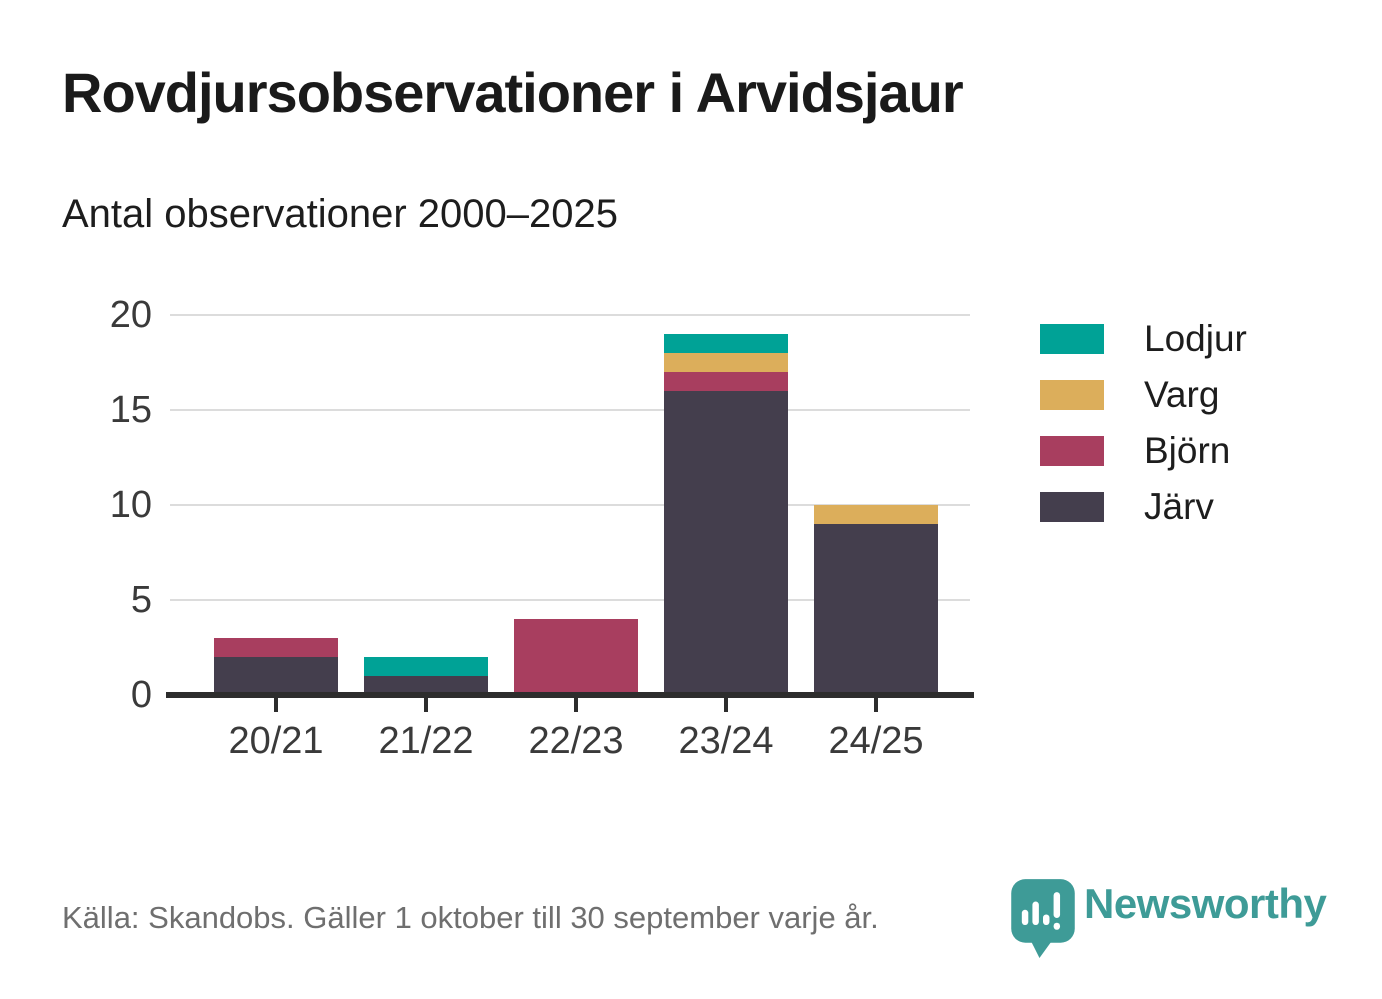 This screenshot has height=999, width=1382. What do you see at coordinates (1043, 918) in the screenshot?
I see `newsworthy-bubble-icon` at bounding box center [1043, 918].